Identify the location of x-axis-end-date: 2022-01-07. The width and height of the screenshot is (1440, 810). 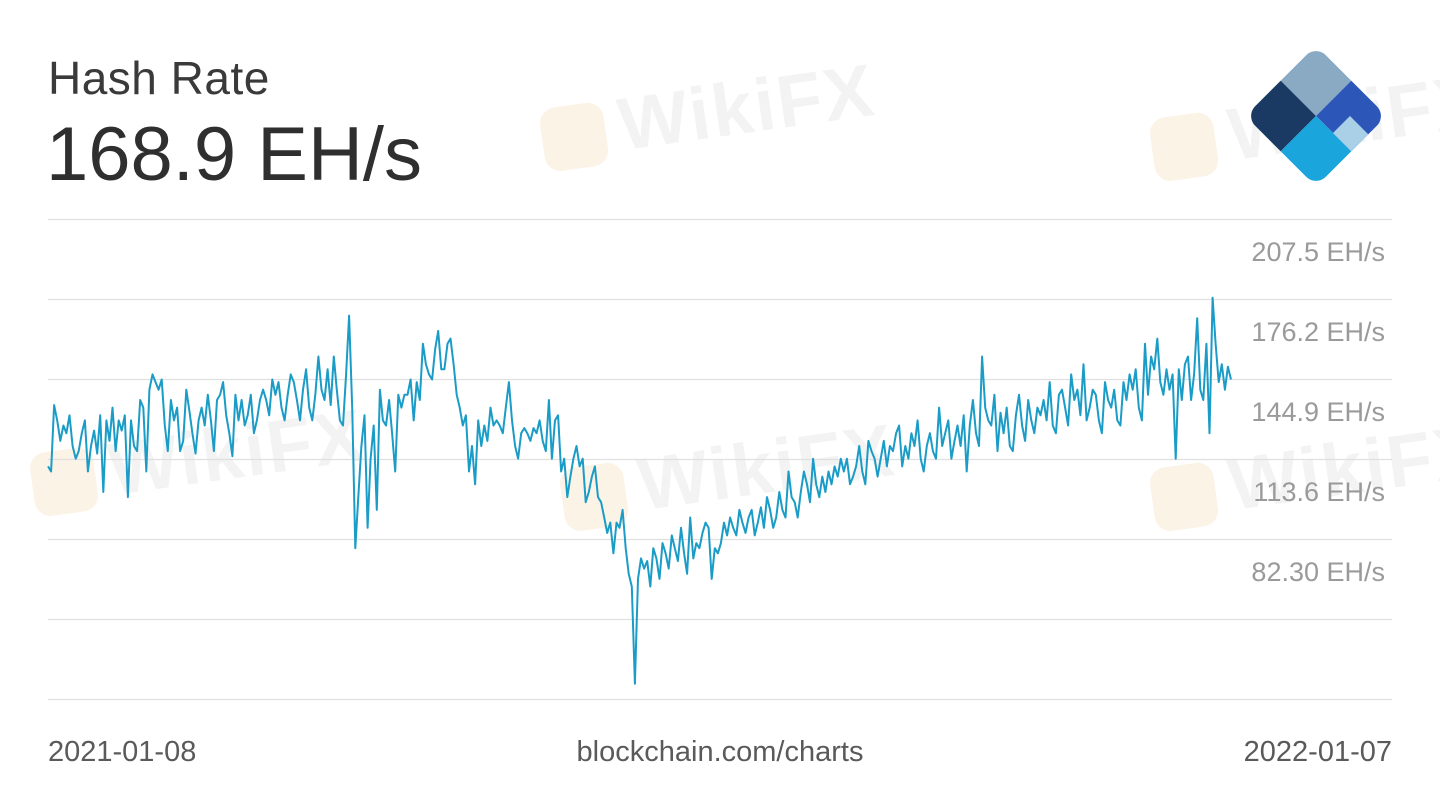
(1317, 752).